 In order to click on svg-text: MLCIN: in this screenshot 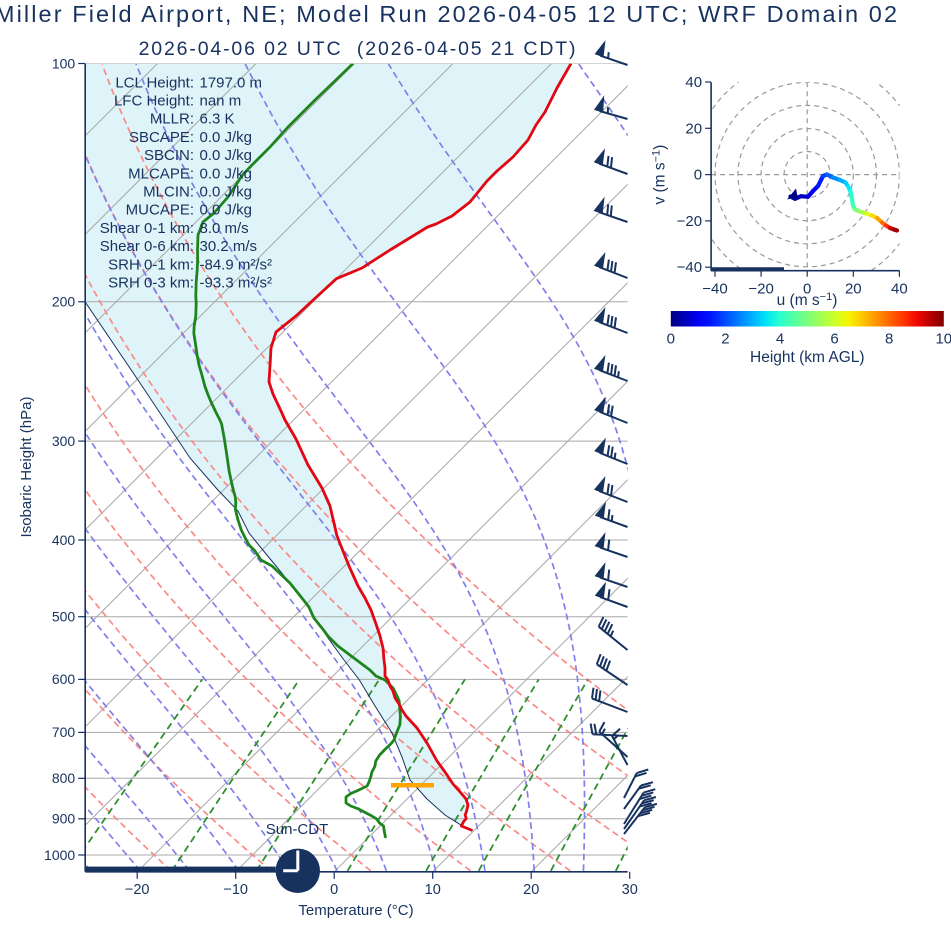, I will do `click(168, 192)`.